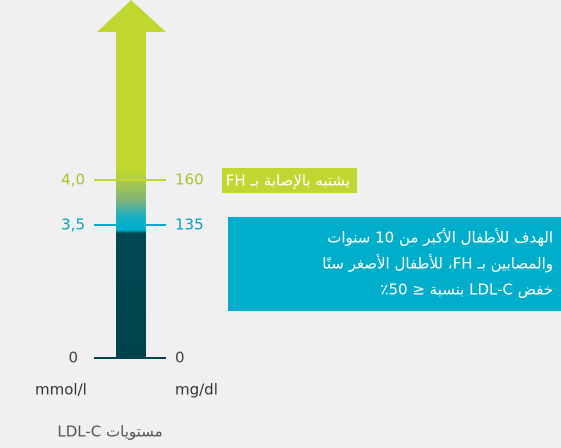 This screenshot has width=561, height=448. What do you see at coordinates (131, 194) in the screenshot?
I see `scale-bar` at bounding box center [131, 194].